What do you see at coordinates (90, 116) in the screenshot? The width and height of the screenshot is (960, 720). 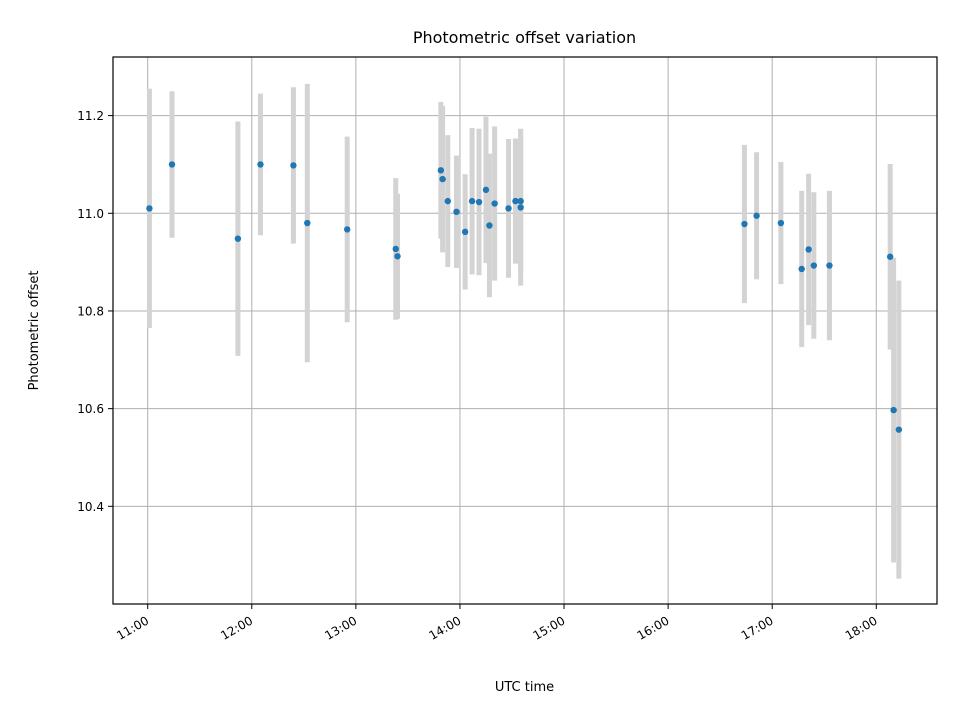 I see `y-tick-label: 11.2` at bounding box center [90, 116].